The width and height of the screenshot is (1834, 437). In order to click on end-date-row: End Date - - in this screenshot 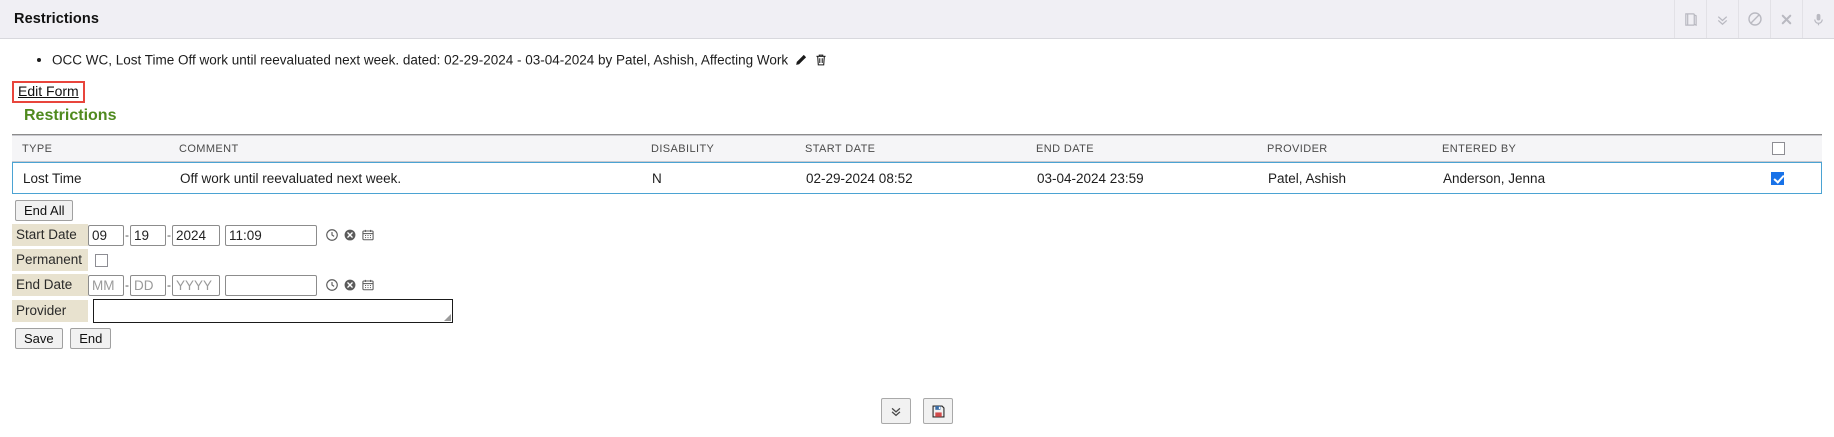, I will do `click(923, 285)`.